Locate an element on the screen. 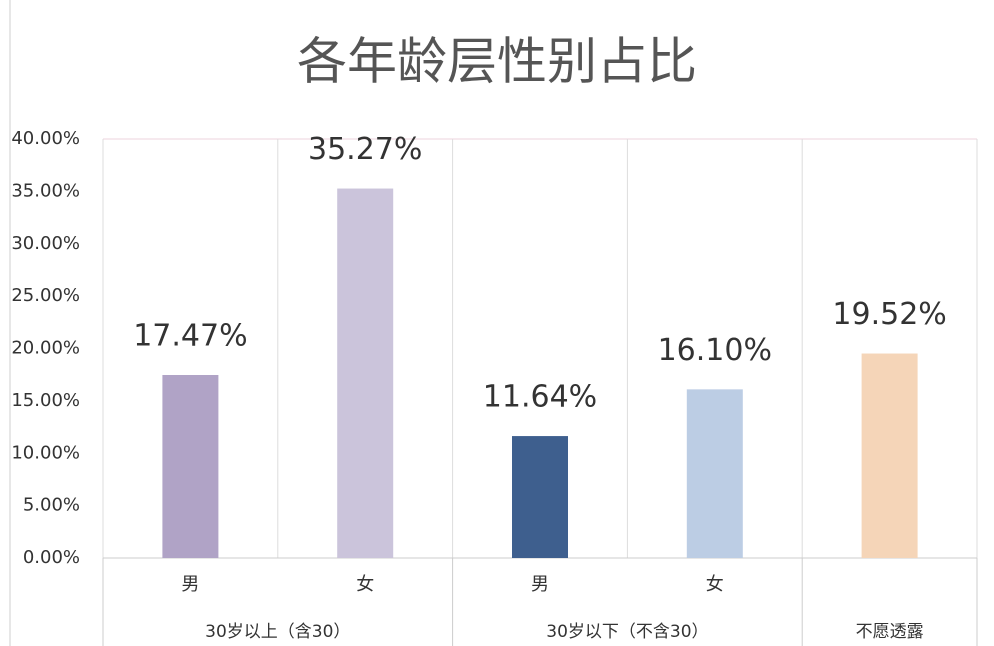 The image size is (994, 646). y-tick-label: 35.00% is located at coordinates (45, 190).